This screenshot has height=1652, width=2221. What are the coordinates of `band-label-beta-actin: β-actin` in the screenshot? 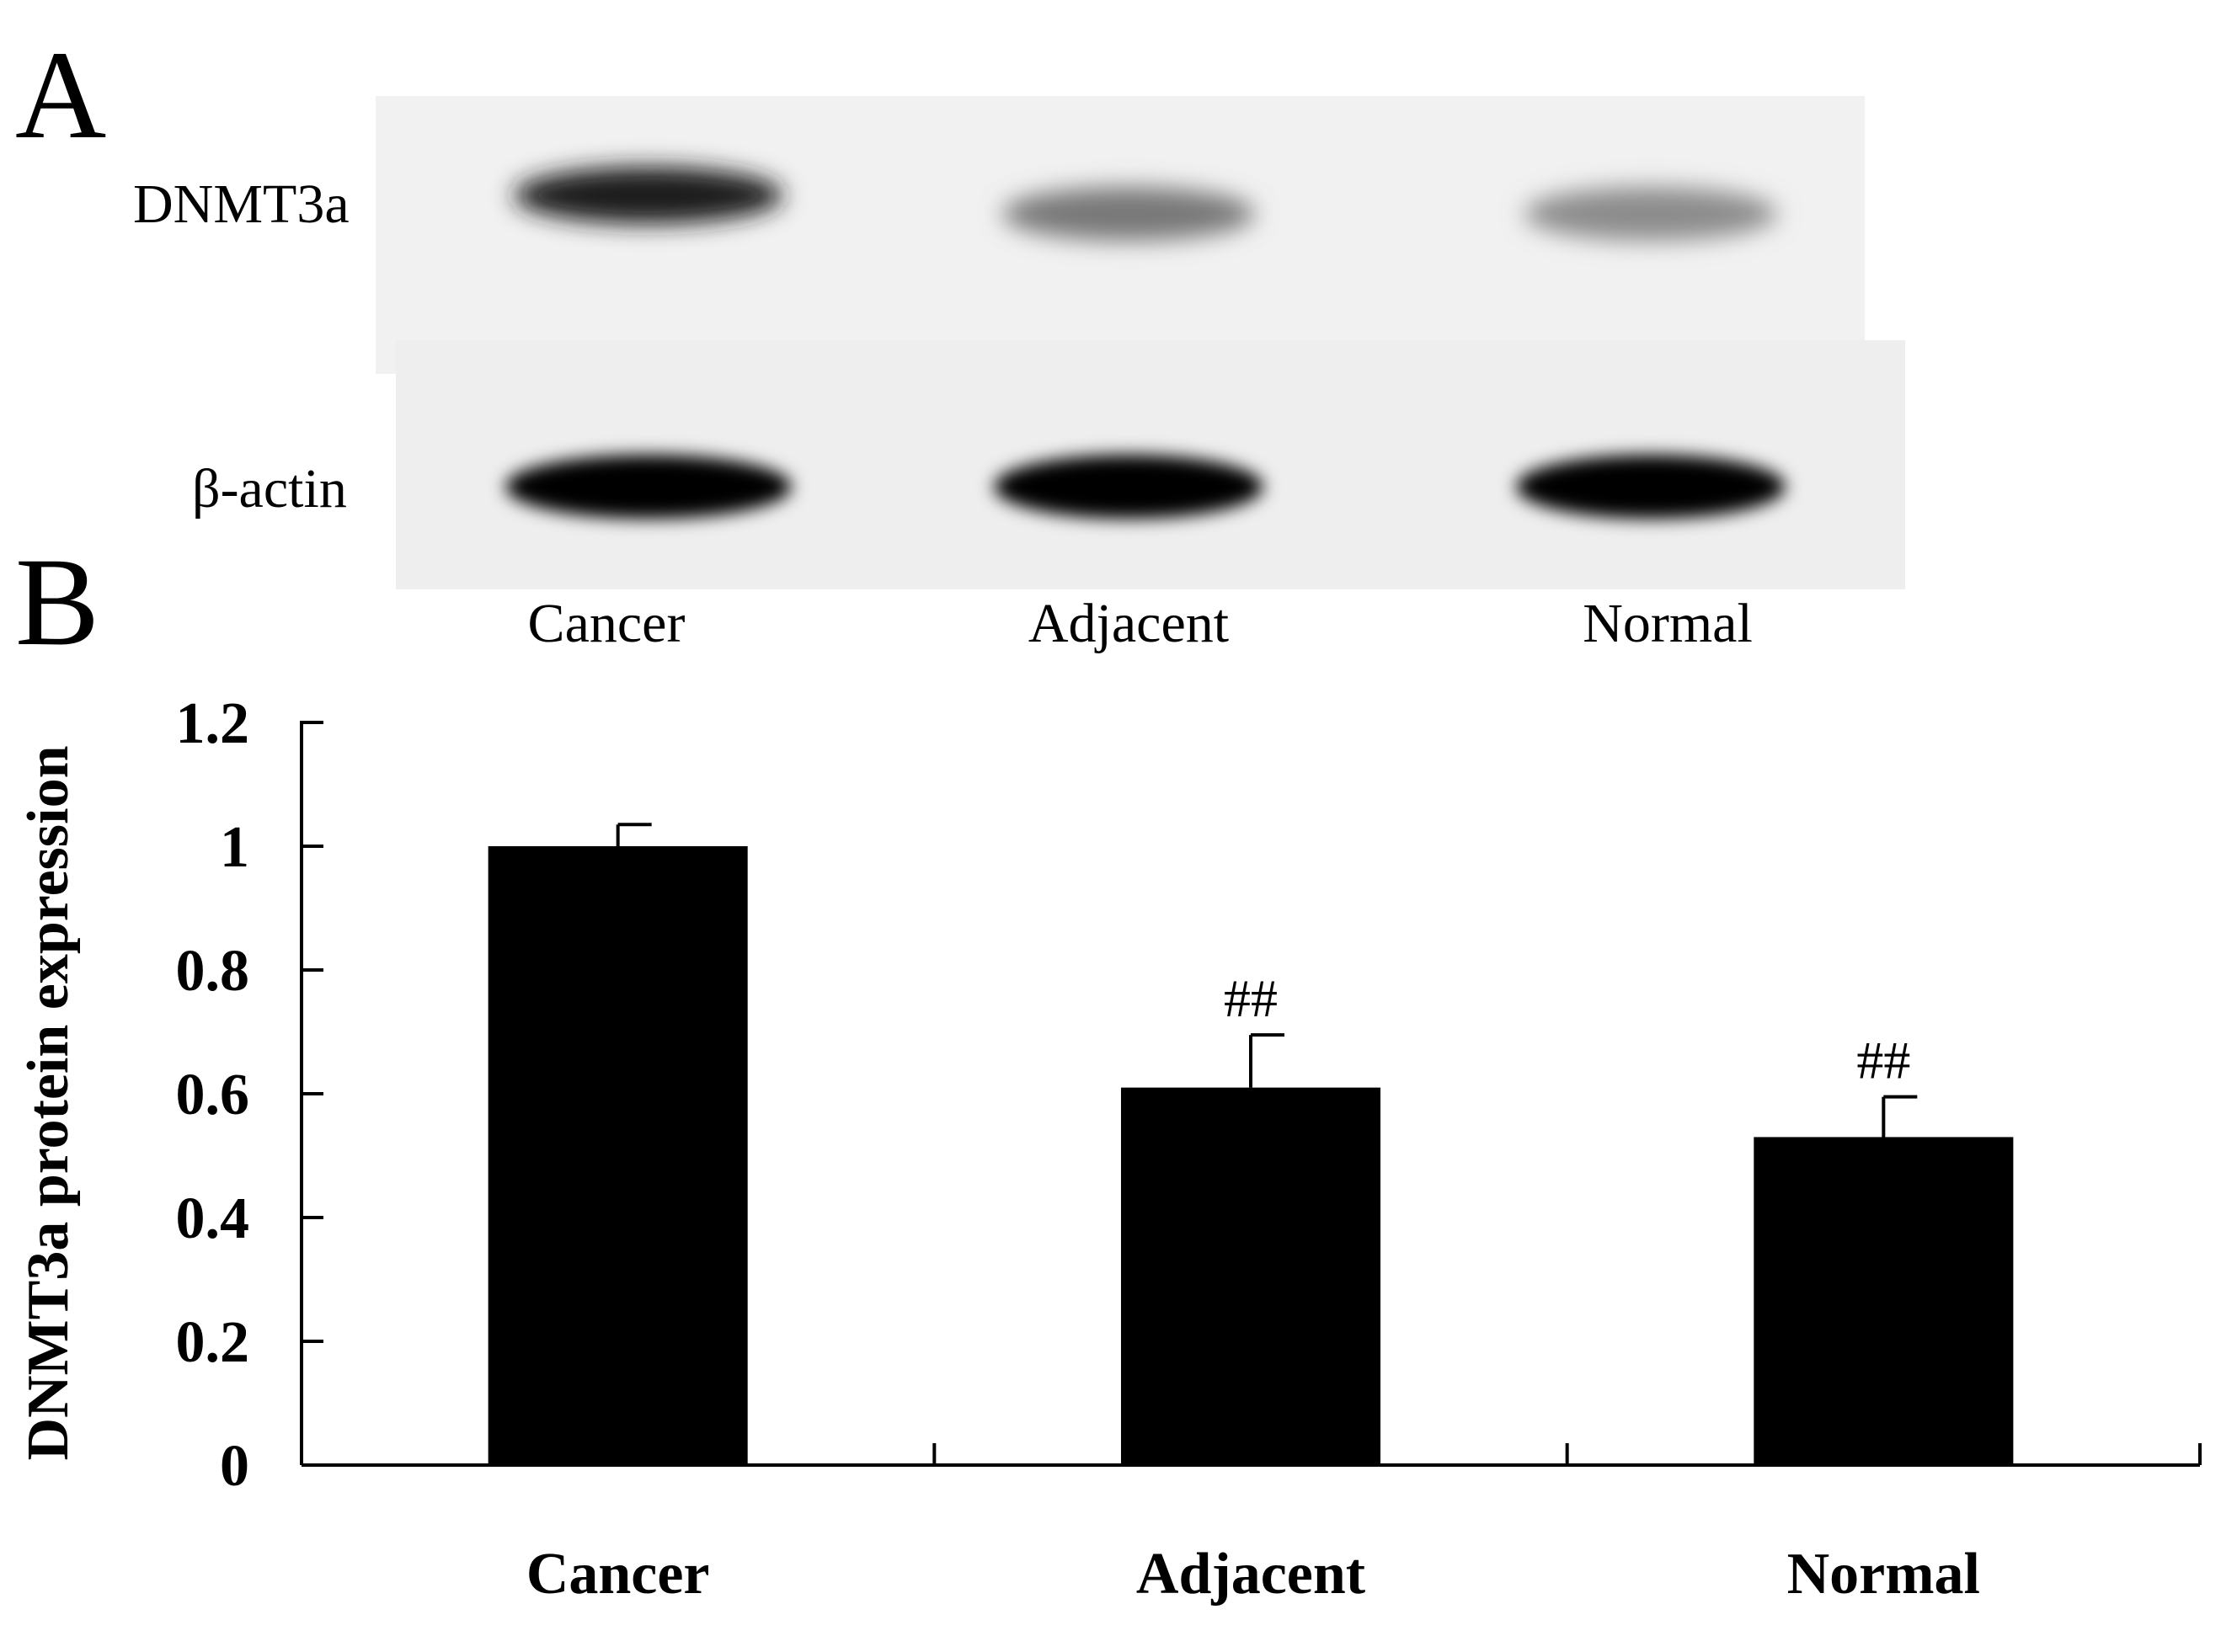 It's located at (269, 489).